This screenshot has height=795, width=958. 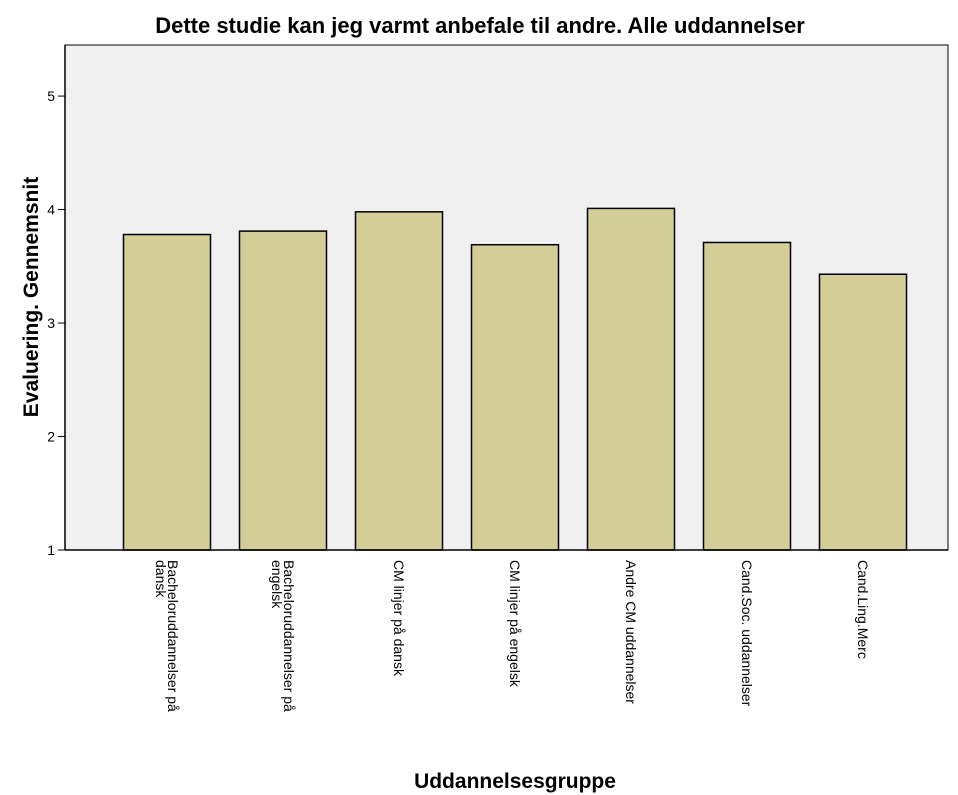 I want to click on x-tick-label: Cand.Soc. uddannelser, so click(x=747, y=633).